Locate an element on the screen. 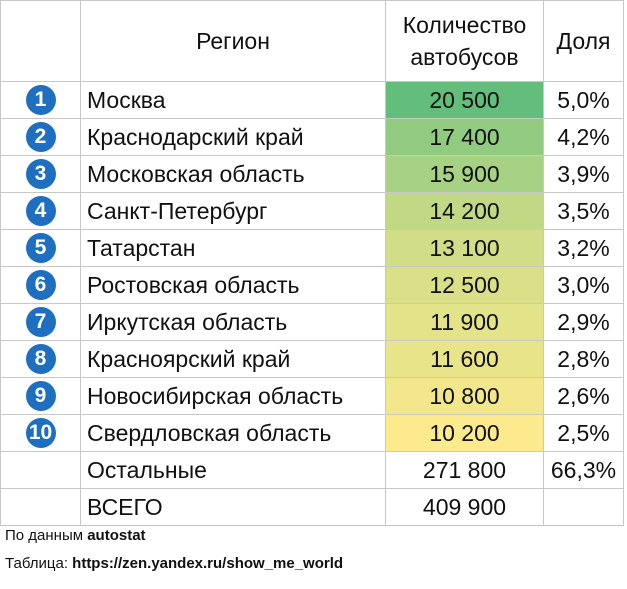 This screenshot has width=627, height=589. rank-cell: 3 is located at coordinates (40, 174).